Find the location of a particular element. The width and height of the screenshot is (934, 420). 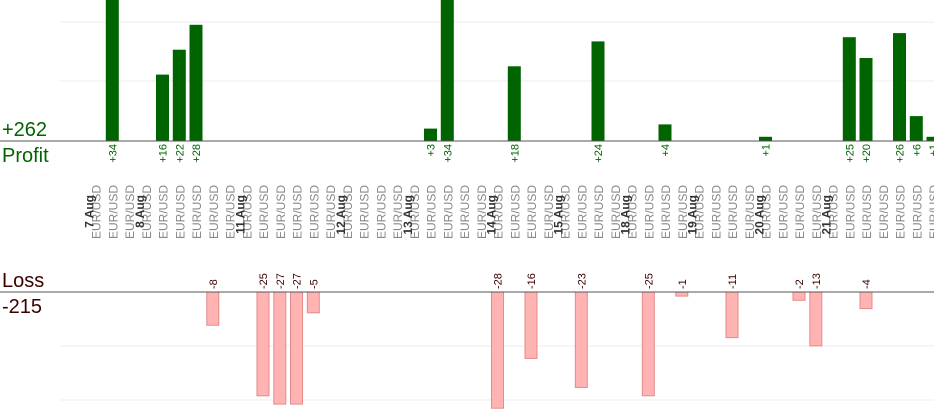

date-group-label: 12 Aug is located at coordinates (341, 215).